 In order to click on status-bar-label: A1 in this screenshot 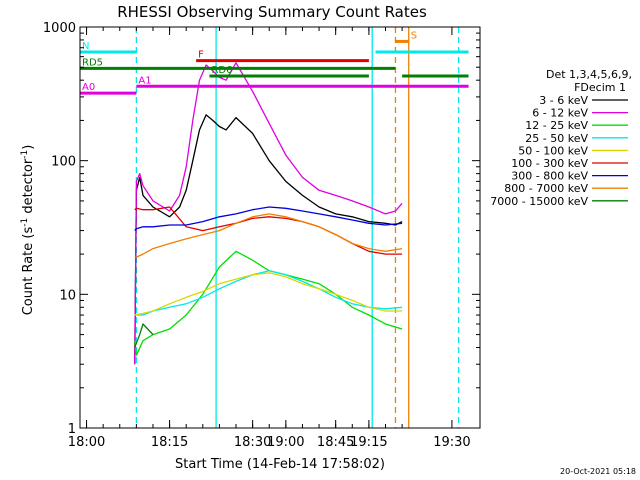, I will do `click(144, 80)`.